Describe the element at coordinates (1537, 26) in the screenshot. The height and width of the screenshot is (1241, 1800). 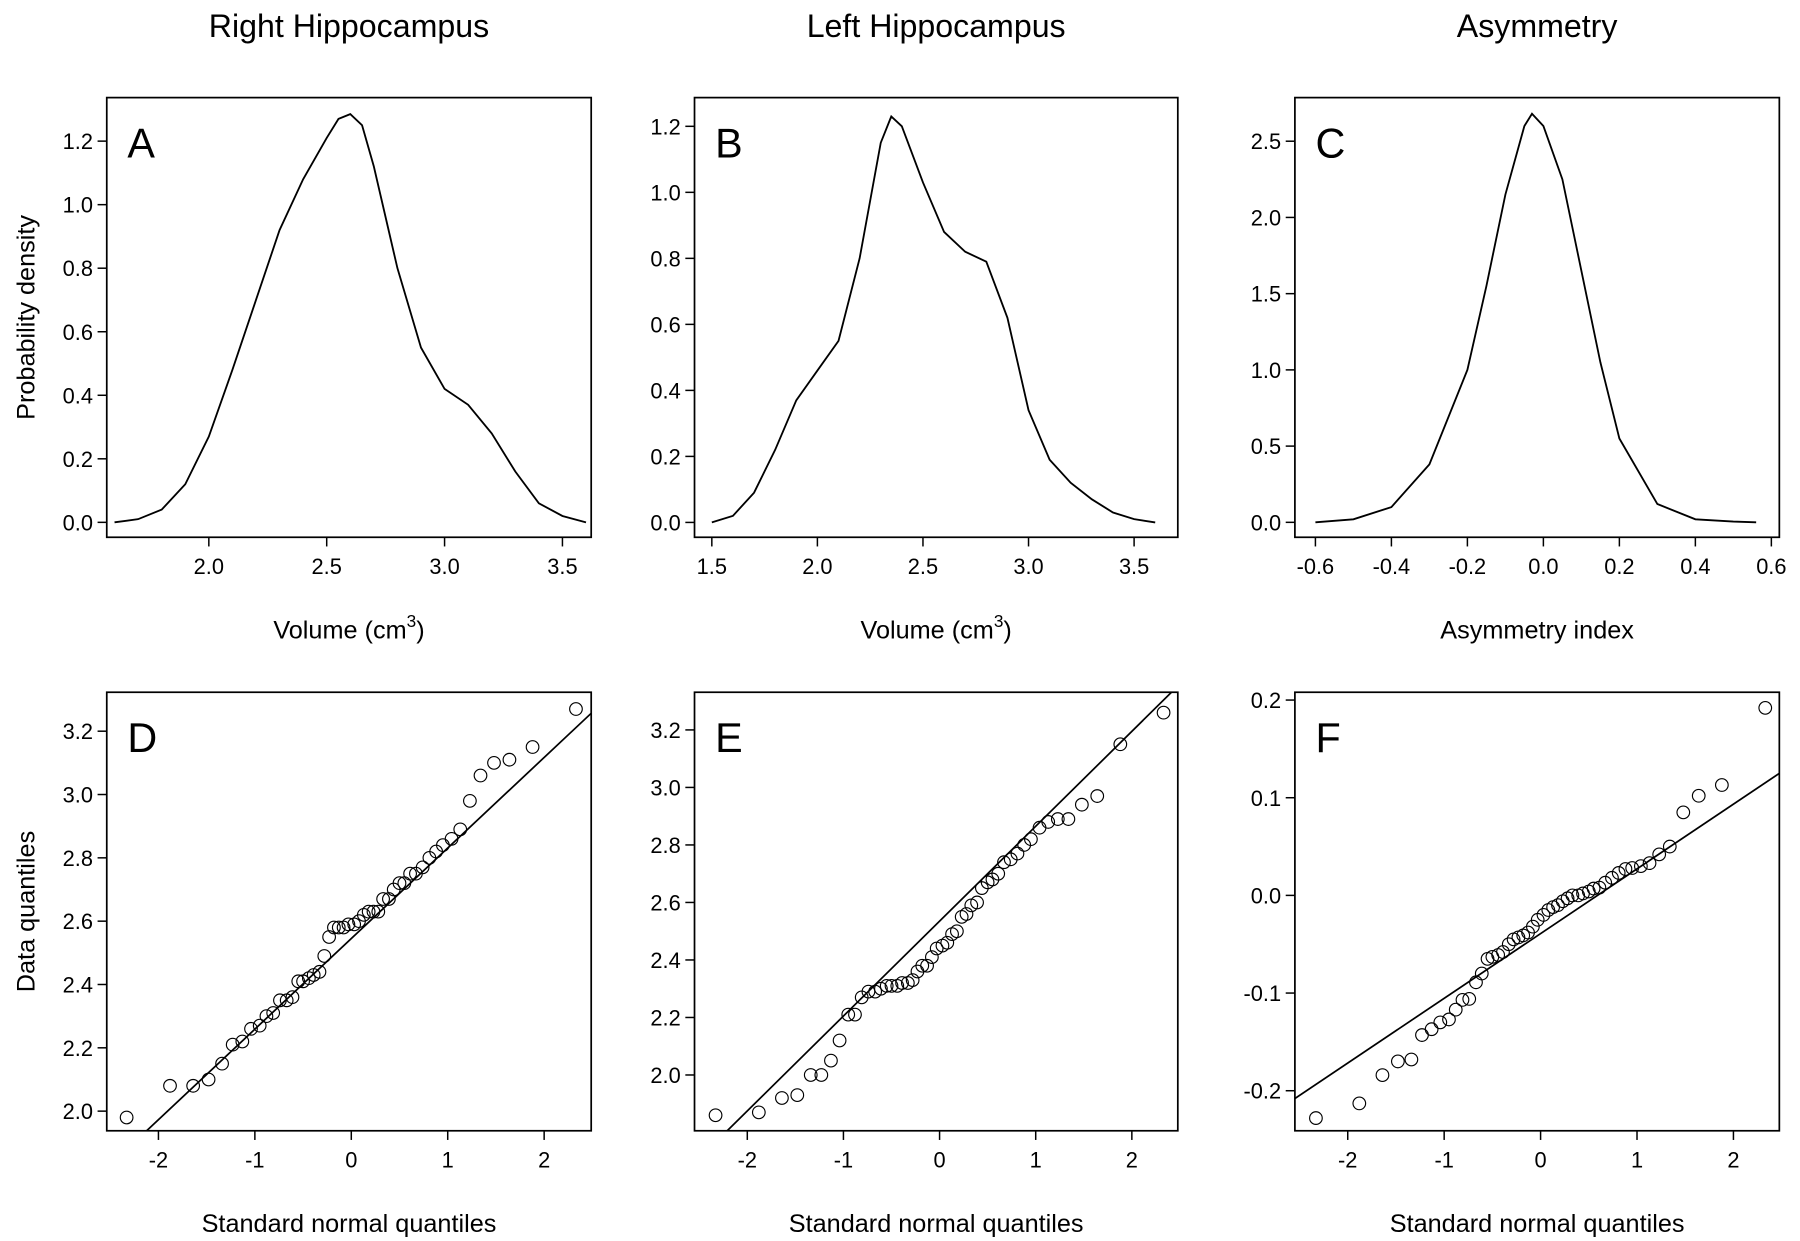
I see `column-title: Asymmetry` at that location.